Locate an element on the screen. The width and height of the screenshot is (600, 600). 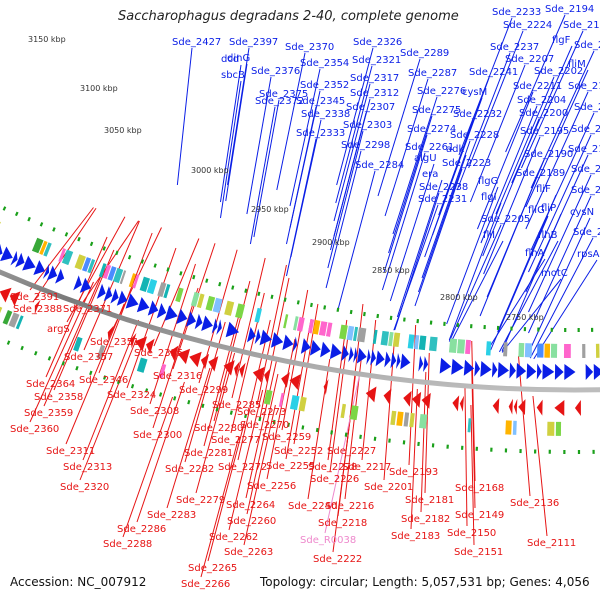
blue-gene-label: Sde_2231 is located at coordinates (442, 199).